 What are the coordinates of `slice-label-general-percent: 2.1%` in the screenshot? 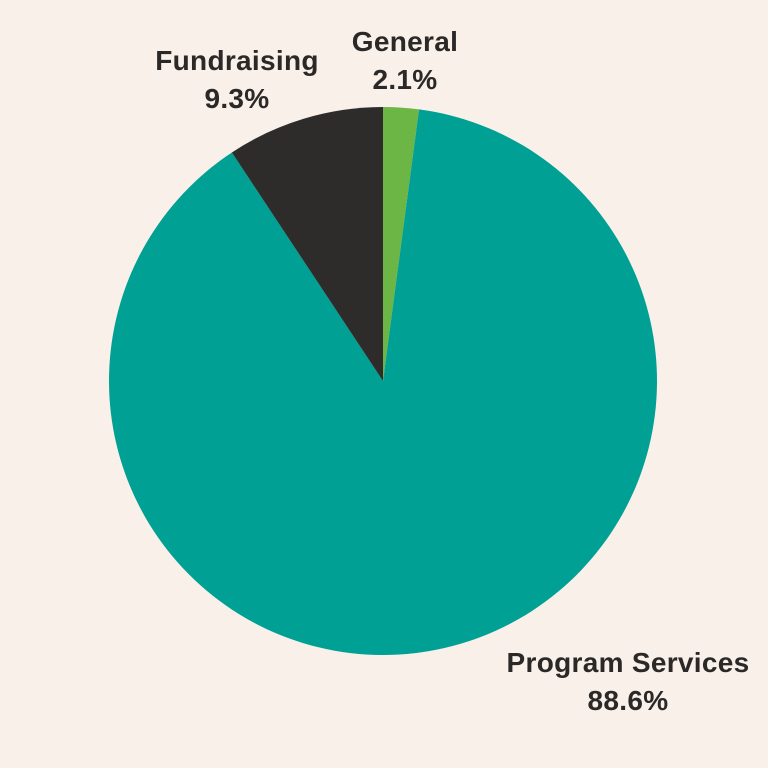 It's located at (405, 79).